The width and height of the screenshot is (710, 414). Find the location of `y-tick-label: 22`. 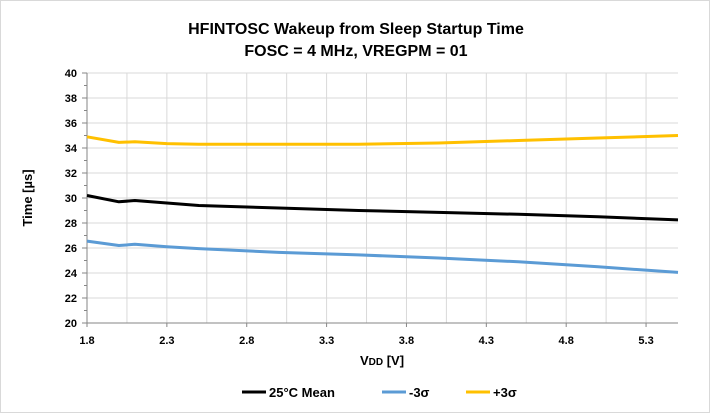

y-tick-label: 22 is located at coordinates (71, 299).